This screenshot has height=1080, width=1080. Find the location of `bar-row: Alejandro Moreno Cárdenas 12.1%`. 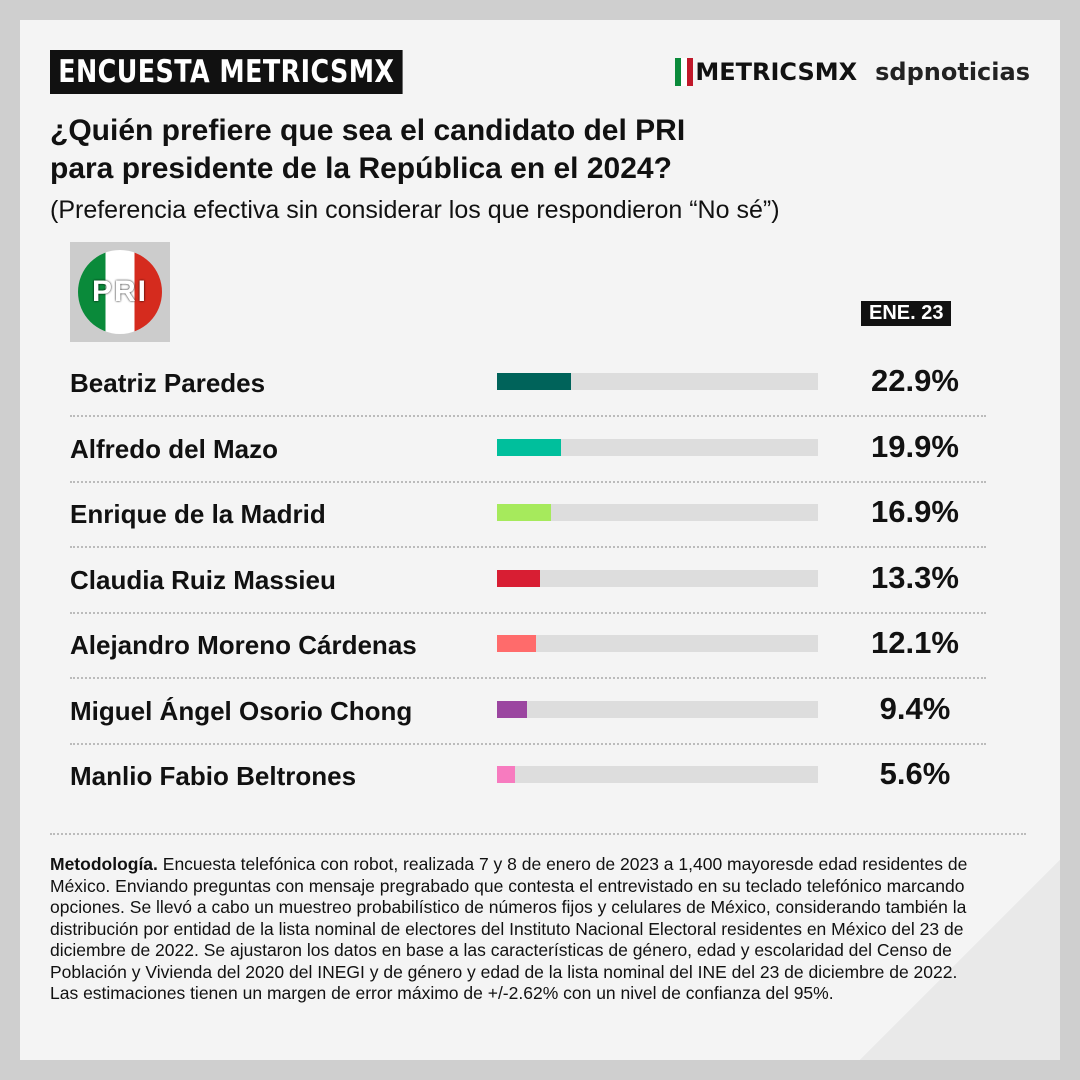

bar-row: Alejandro Moreno Cárdenas 12.1% is located at coordinates (518, 646).